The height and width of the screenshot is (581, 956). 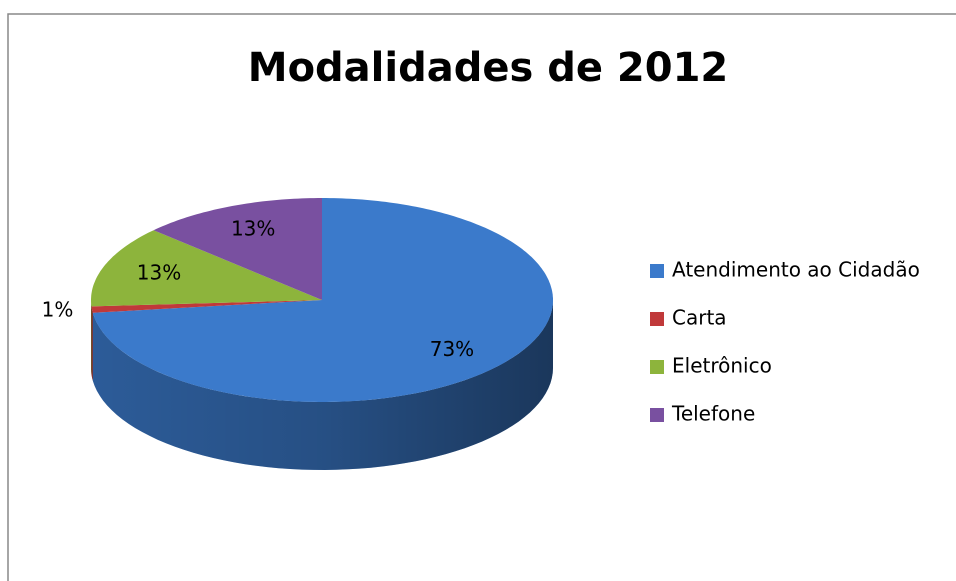 I want to click on data-label: 1%, so click(x=58, y=310).